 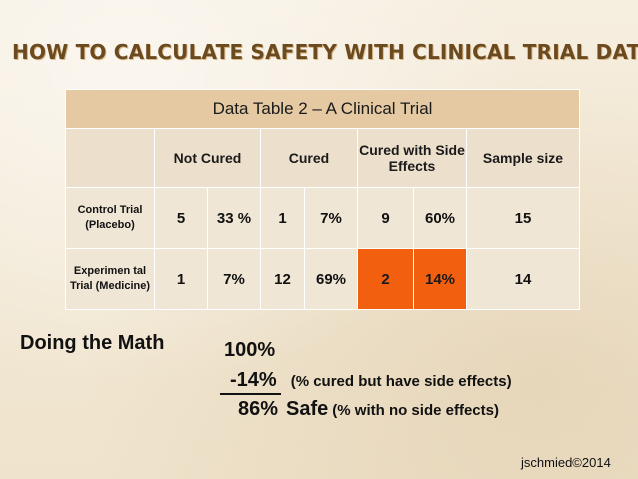 What do you see at coordinates (440, 218) in the screenshot?
I see `cell-side-effects-percent: 60%` at bounding box center [440, 218].